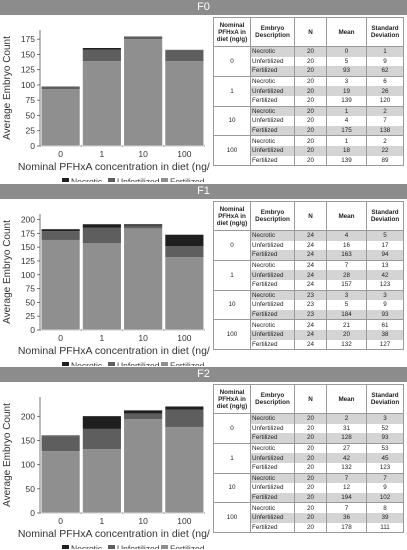 Image resolution: width=407 pixels, height=550 pixels. Describe the element at coordinates (346, 131) in the screenshot. I see `table-cell: 175` at that location.